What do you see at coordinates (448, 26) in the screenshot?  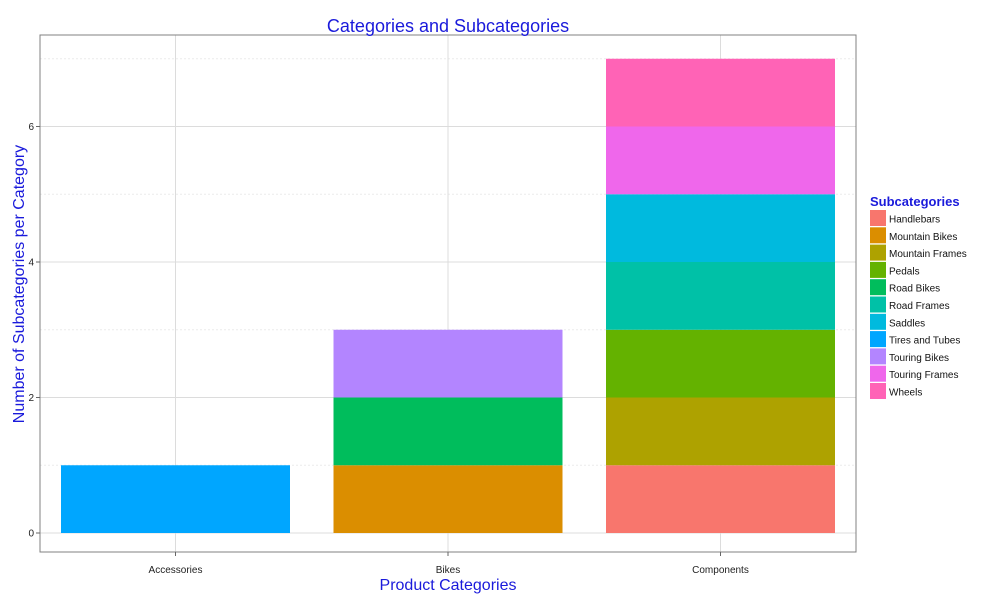 I see `chart-title: Categories and Subcategories` at bounding box center [448, 26].